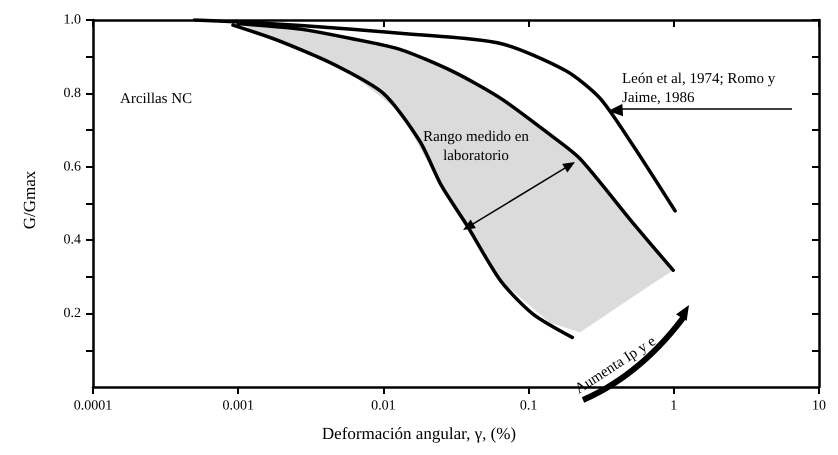 The image size is (838, 455). What do you see at coordinates (72, 240) in the screenshot?
I see `y-tick-label: 0.4` at bounding box center [72, 240].